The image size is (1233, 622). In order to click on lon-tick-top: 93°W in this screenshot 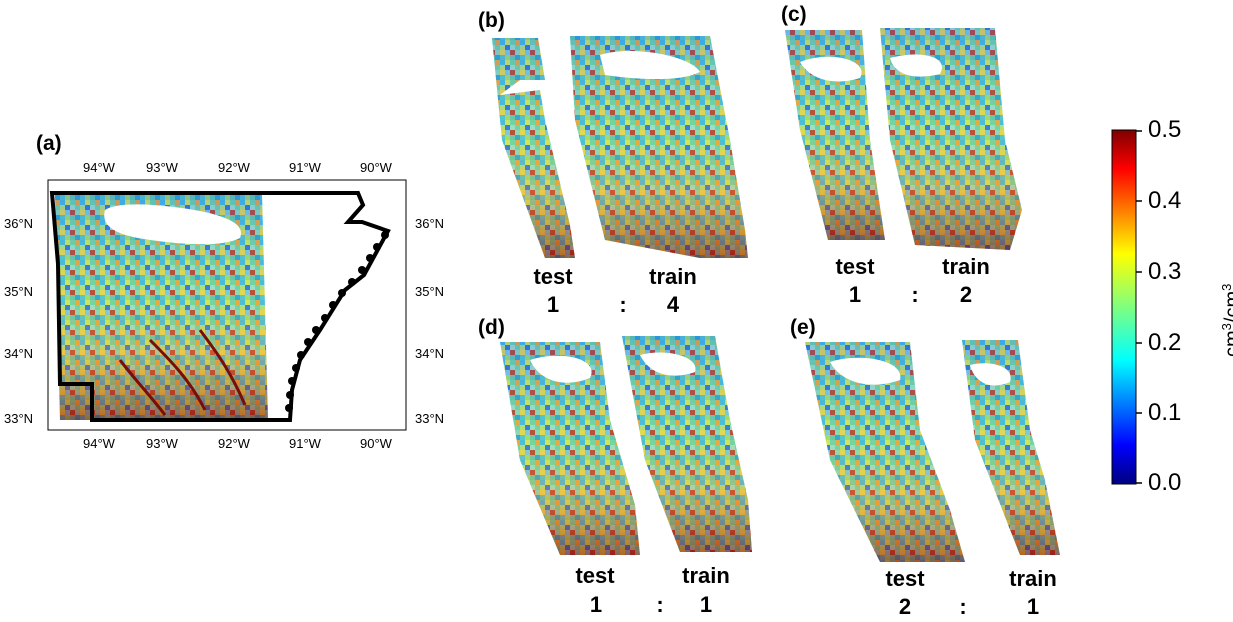, I will do `click(162, 167)`.